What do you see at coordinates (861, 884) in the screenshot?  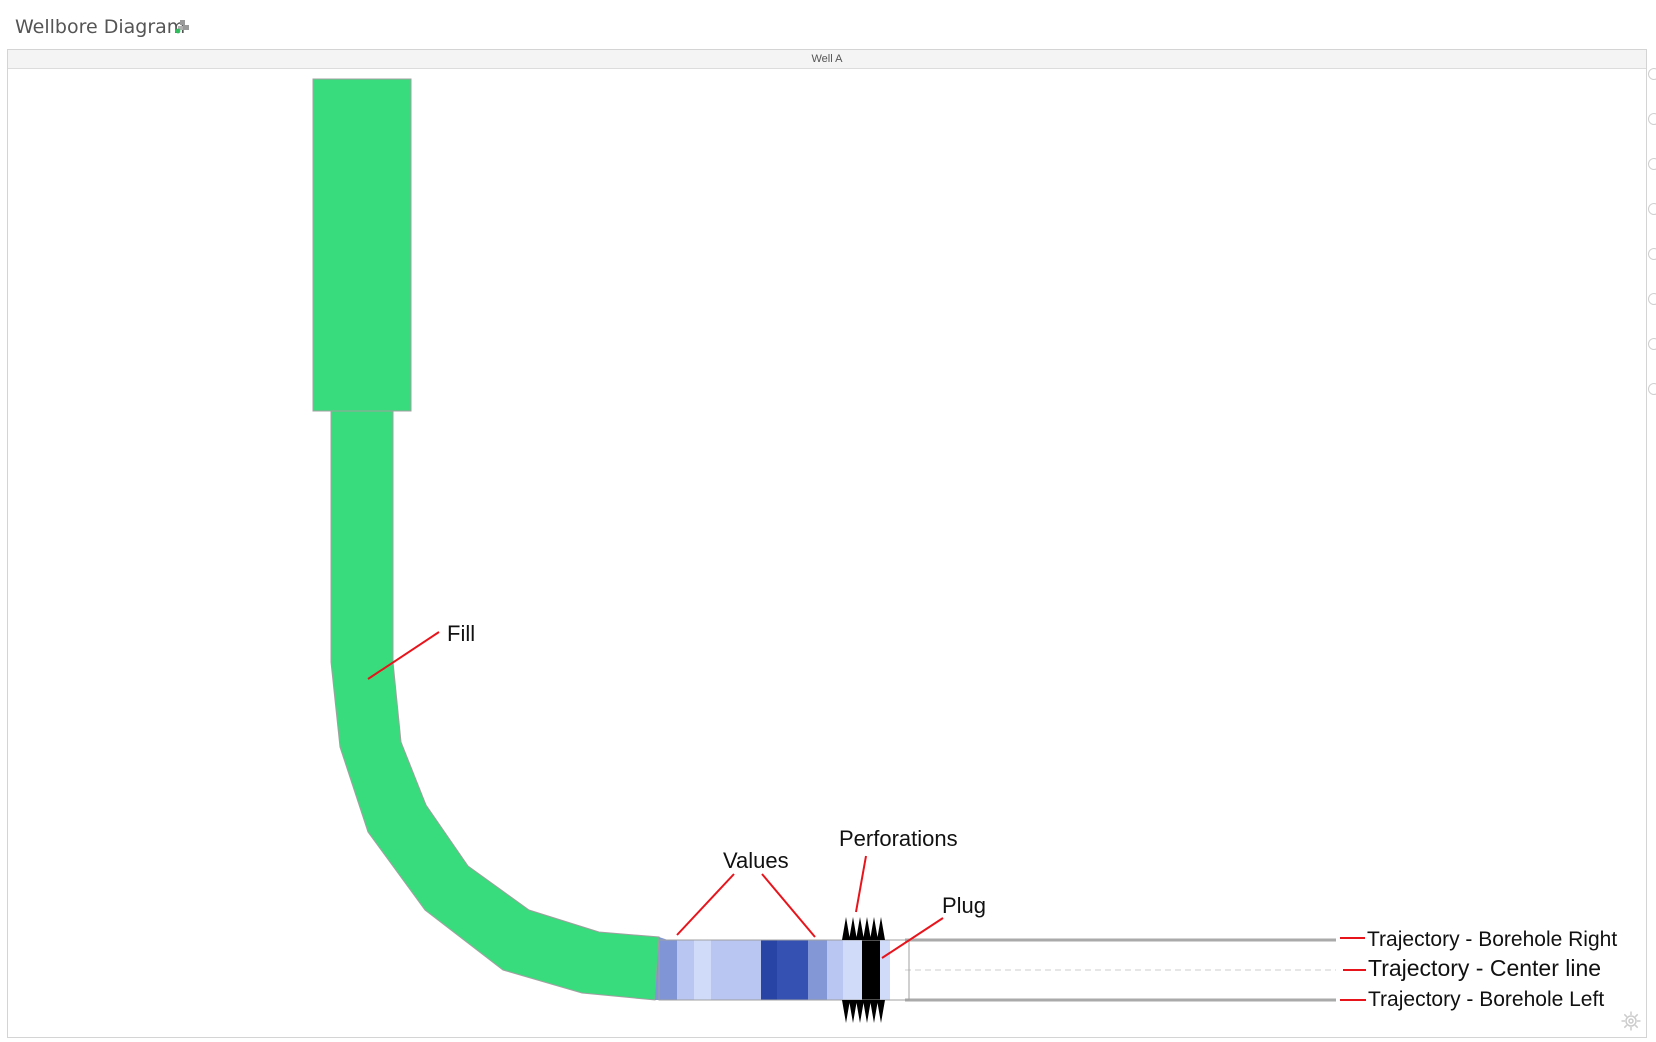 I see `perforations-leader-line` at bounding box center [861, 884].